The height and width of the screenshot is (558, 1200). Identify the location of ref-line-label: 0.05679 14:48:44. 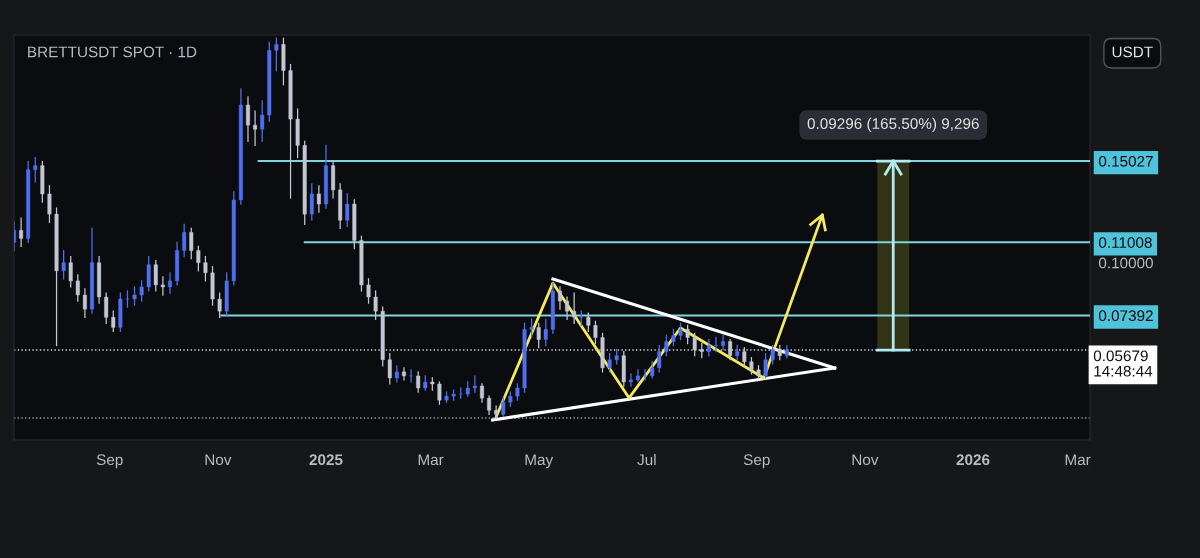
(1123, 363).